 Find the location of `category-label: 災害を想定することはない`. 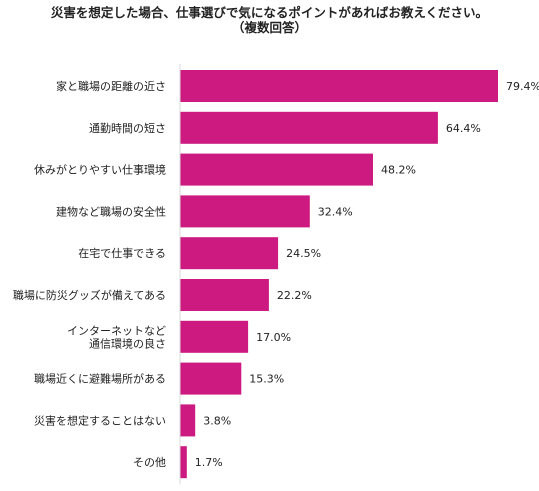

category-label: 災害を想定することはない is located at coordinates (100, 420).